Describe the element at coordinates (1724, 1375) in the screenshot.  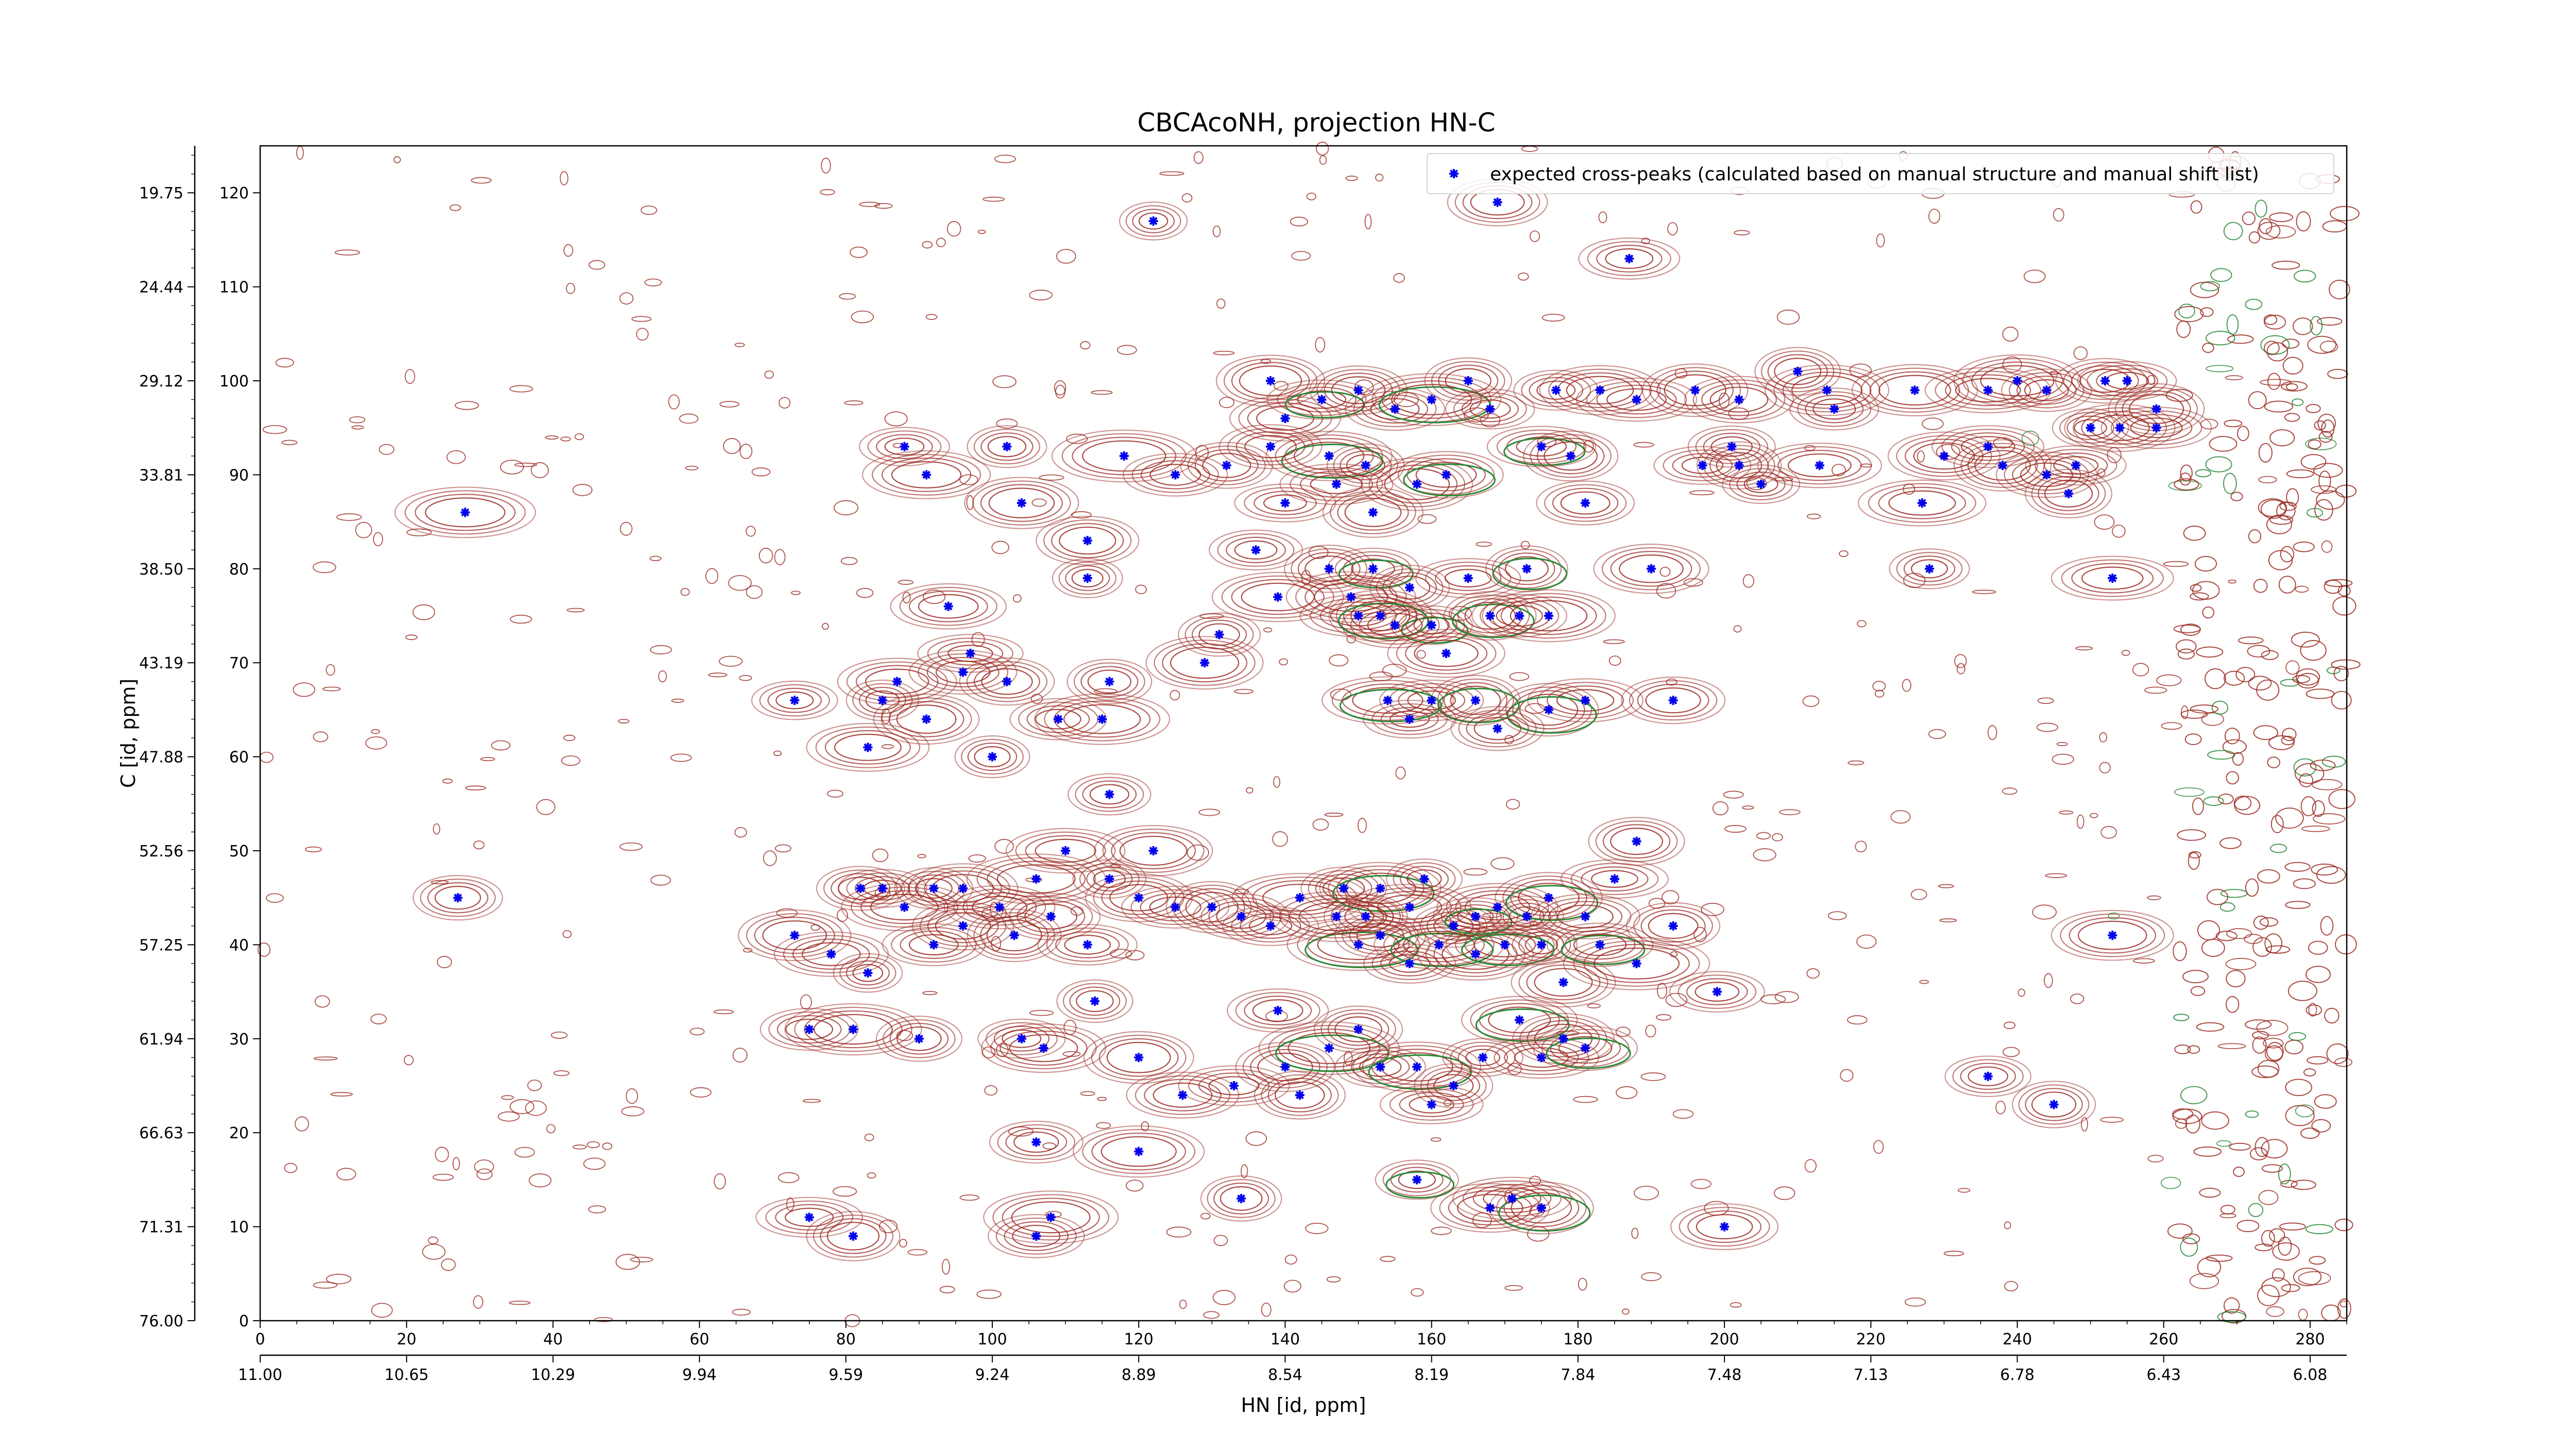
I see `x2-tick-label: 7.48` at that location.